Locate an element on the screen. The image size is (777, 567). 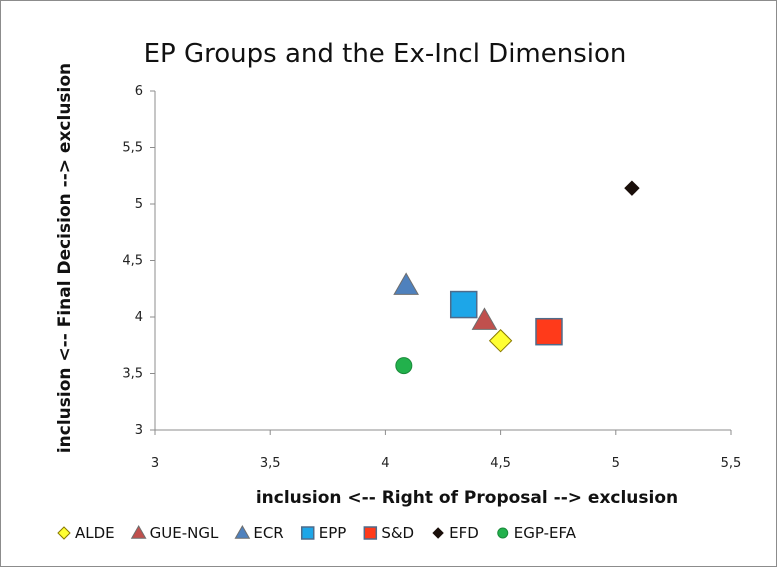
x-tick-label: 3,5 is located at coordinates (270, 463).